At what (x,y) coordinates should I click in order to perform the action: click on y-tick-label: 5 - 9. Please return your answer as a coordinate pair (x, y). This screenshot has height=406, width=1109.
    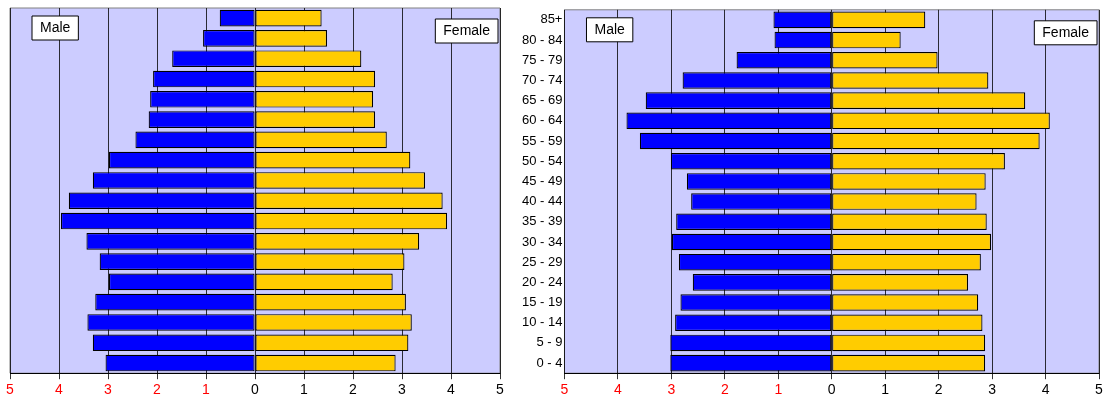
    Looking at the image, I should click on (549, 342).